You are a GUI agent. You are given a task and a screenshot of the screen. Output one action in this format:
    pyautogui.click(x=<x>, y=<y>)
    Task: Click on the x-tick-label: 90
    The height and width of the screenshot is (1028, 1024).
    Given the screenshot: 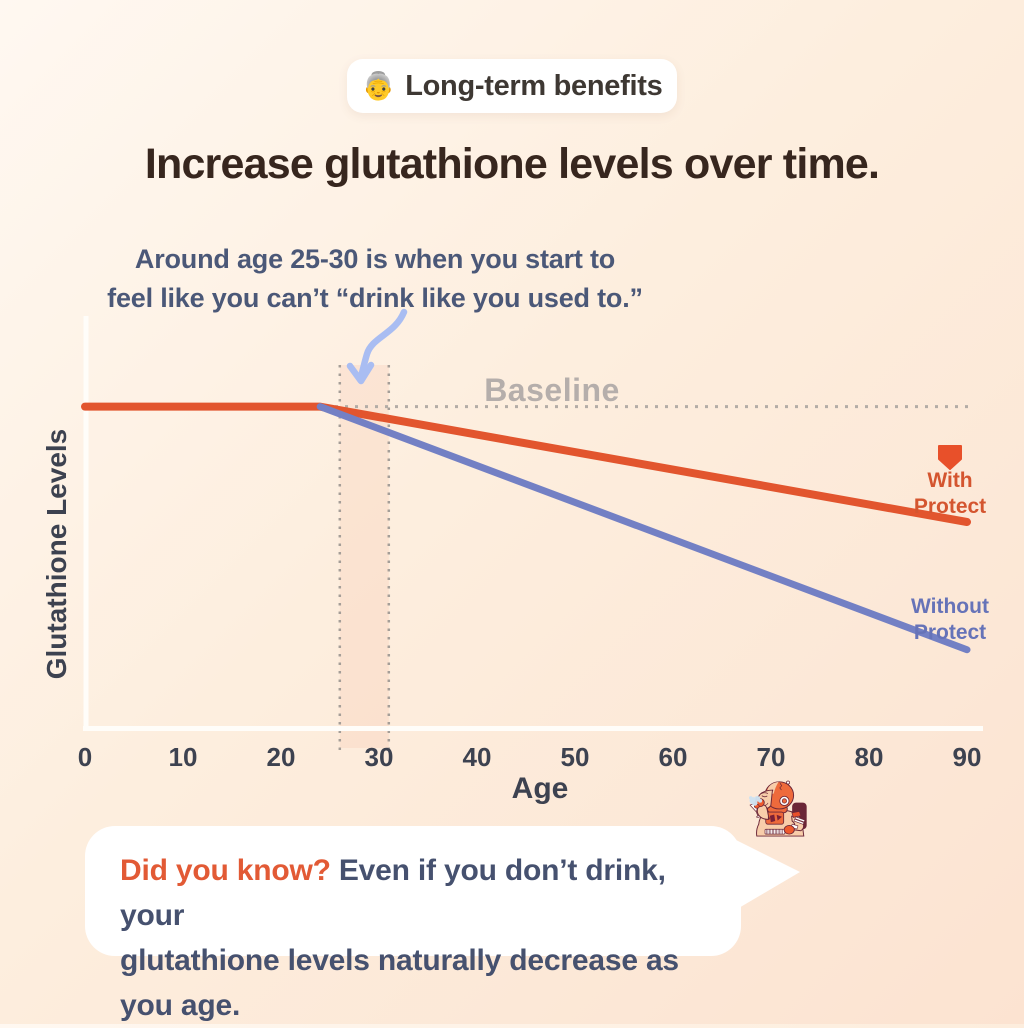 What is the action you would take?
    pyautogui.click(x=967, y=757)
    